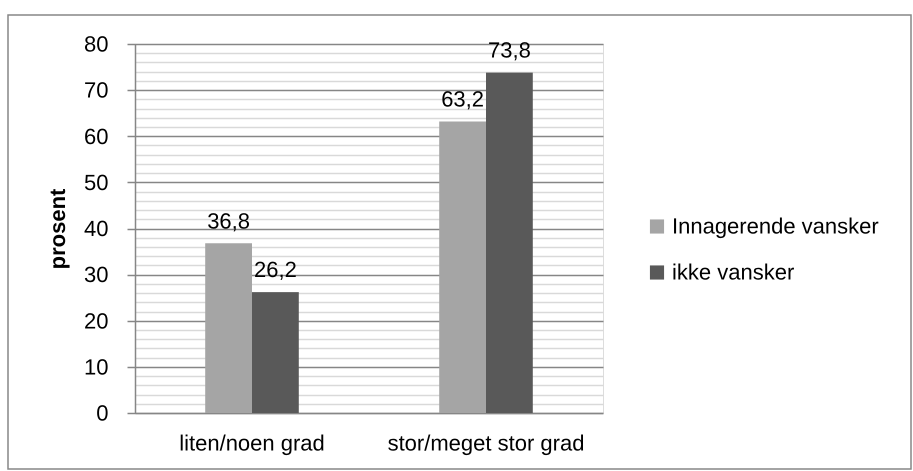  I want to click on data-label: 26,2, so click(275, 269).